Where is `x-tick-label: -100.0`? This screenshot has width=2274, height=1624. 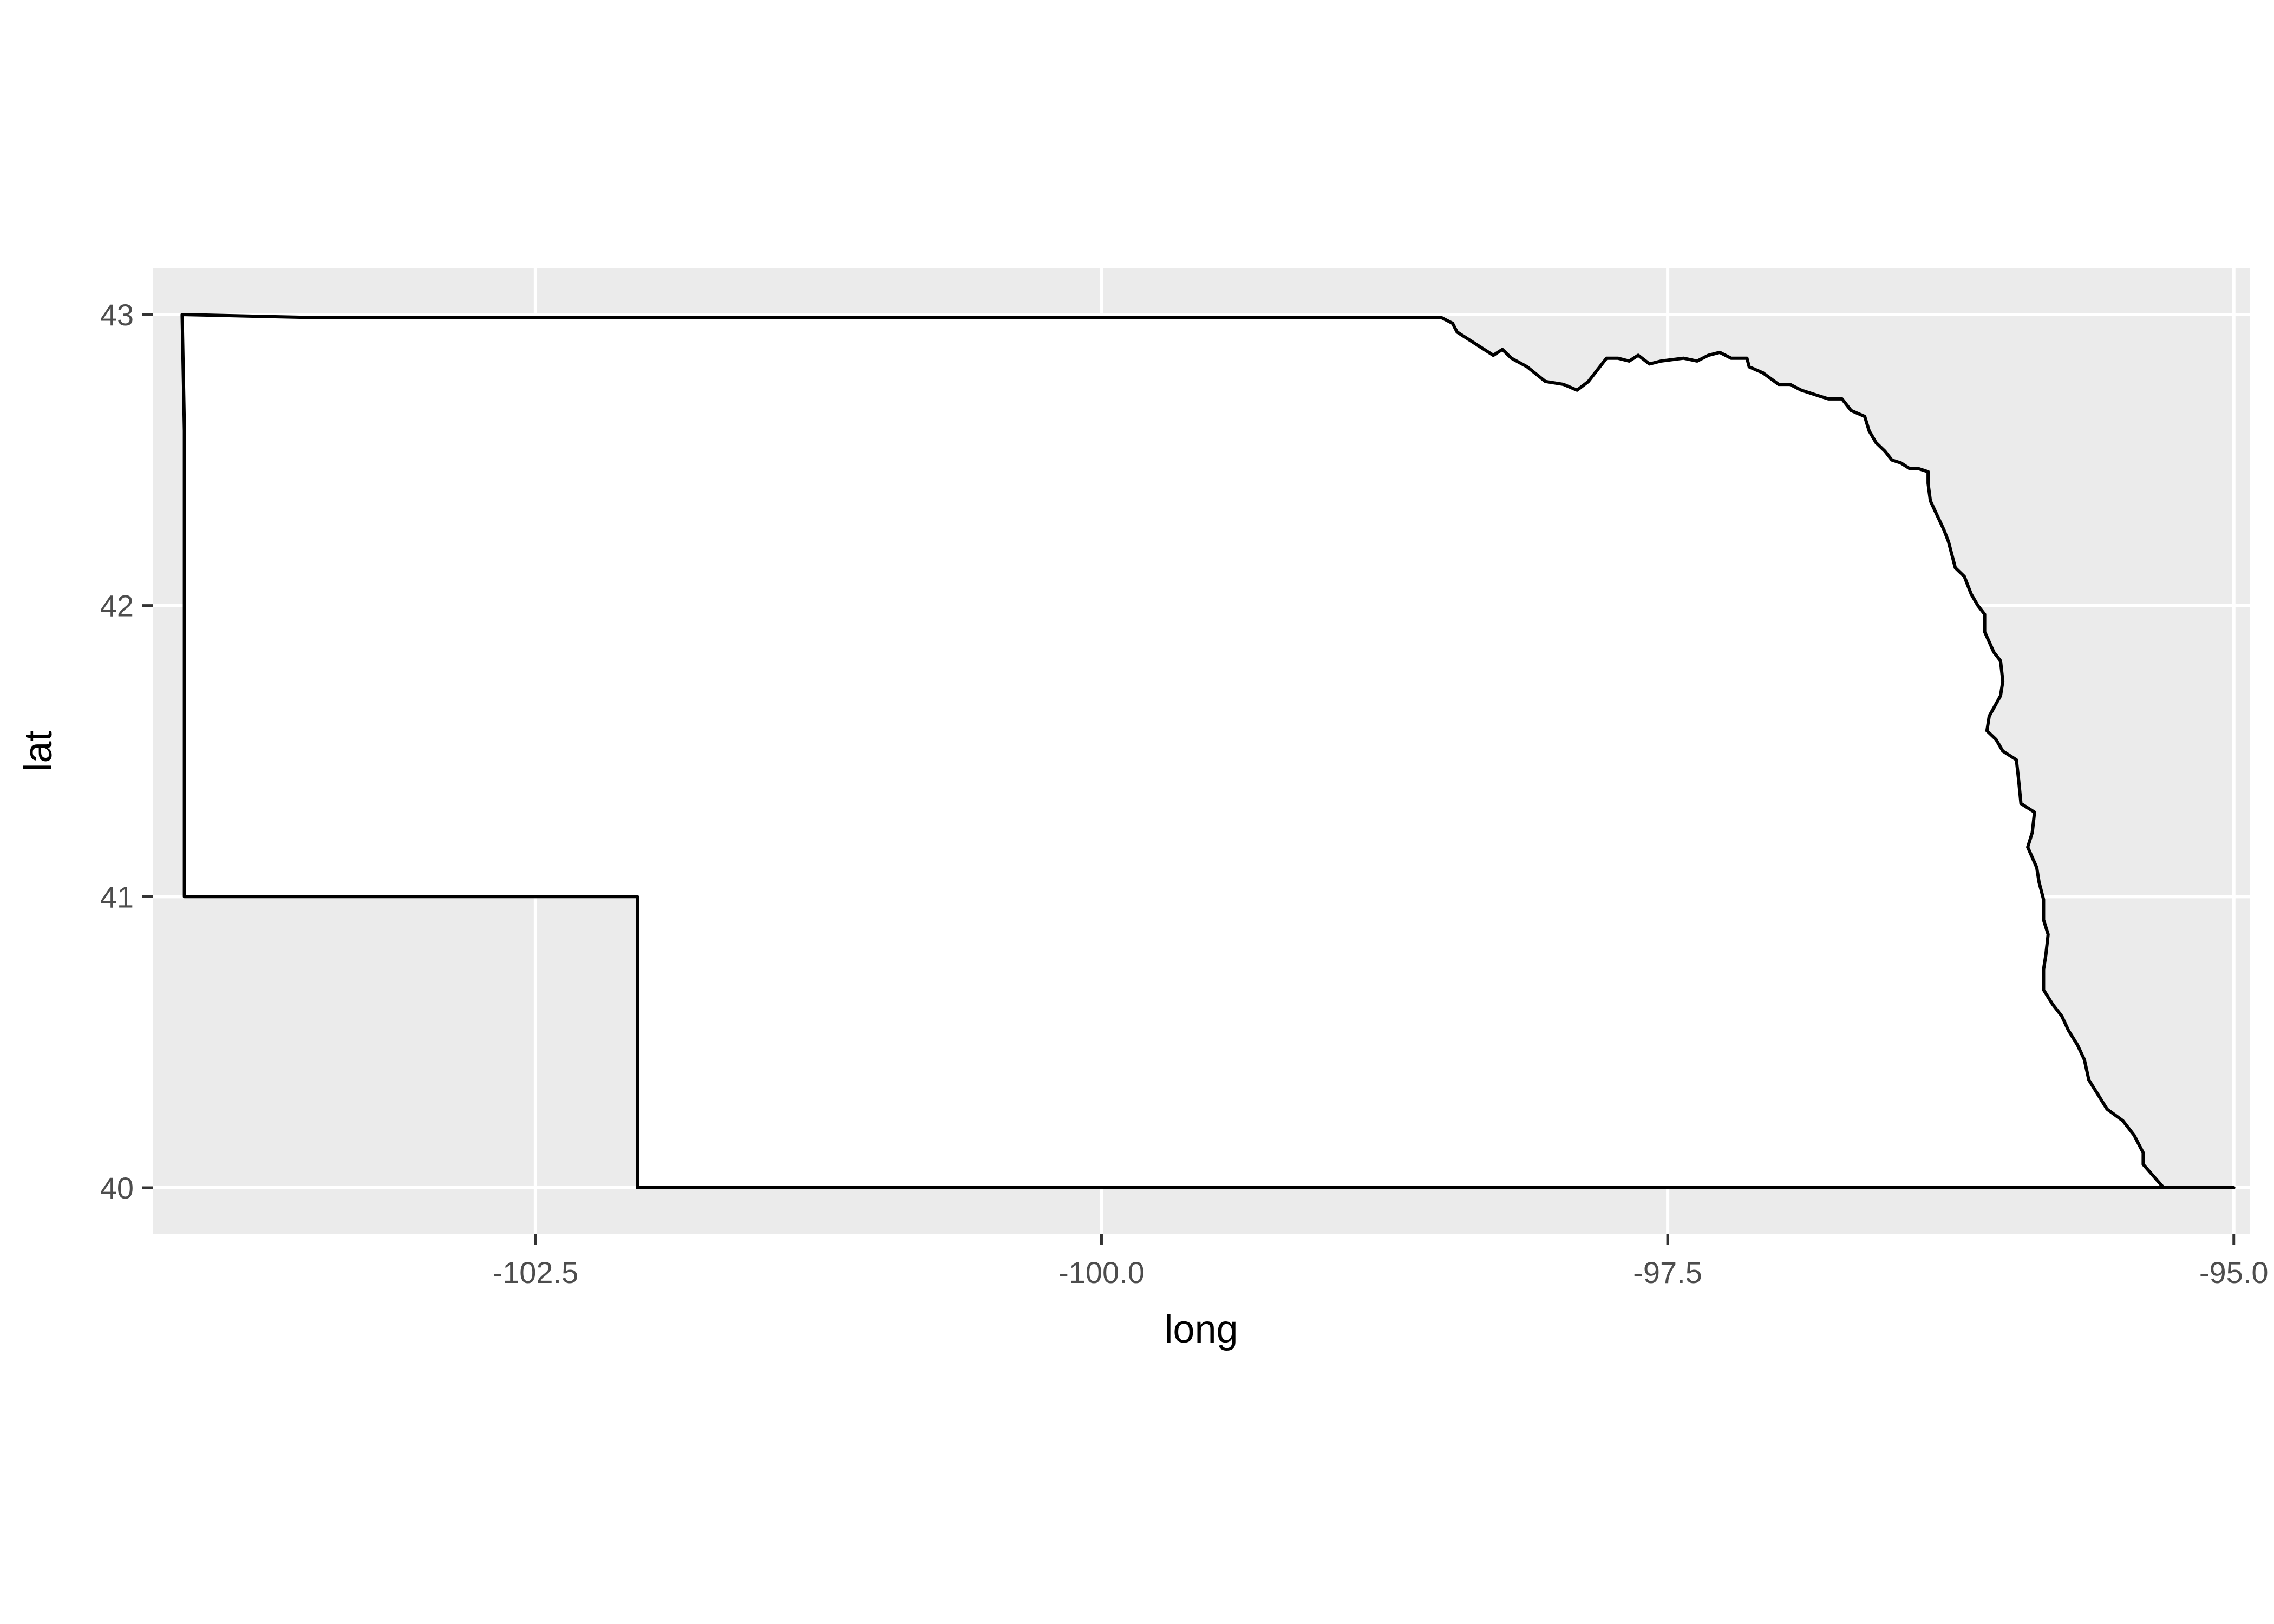
x-tick-label: -100.0 is located at coordinates (1102, 1272).